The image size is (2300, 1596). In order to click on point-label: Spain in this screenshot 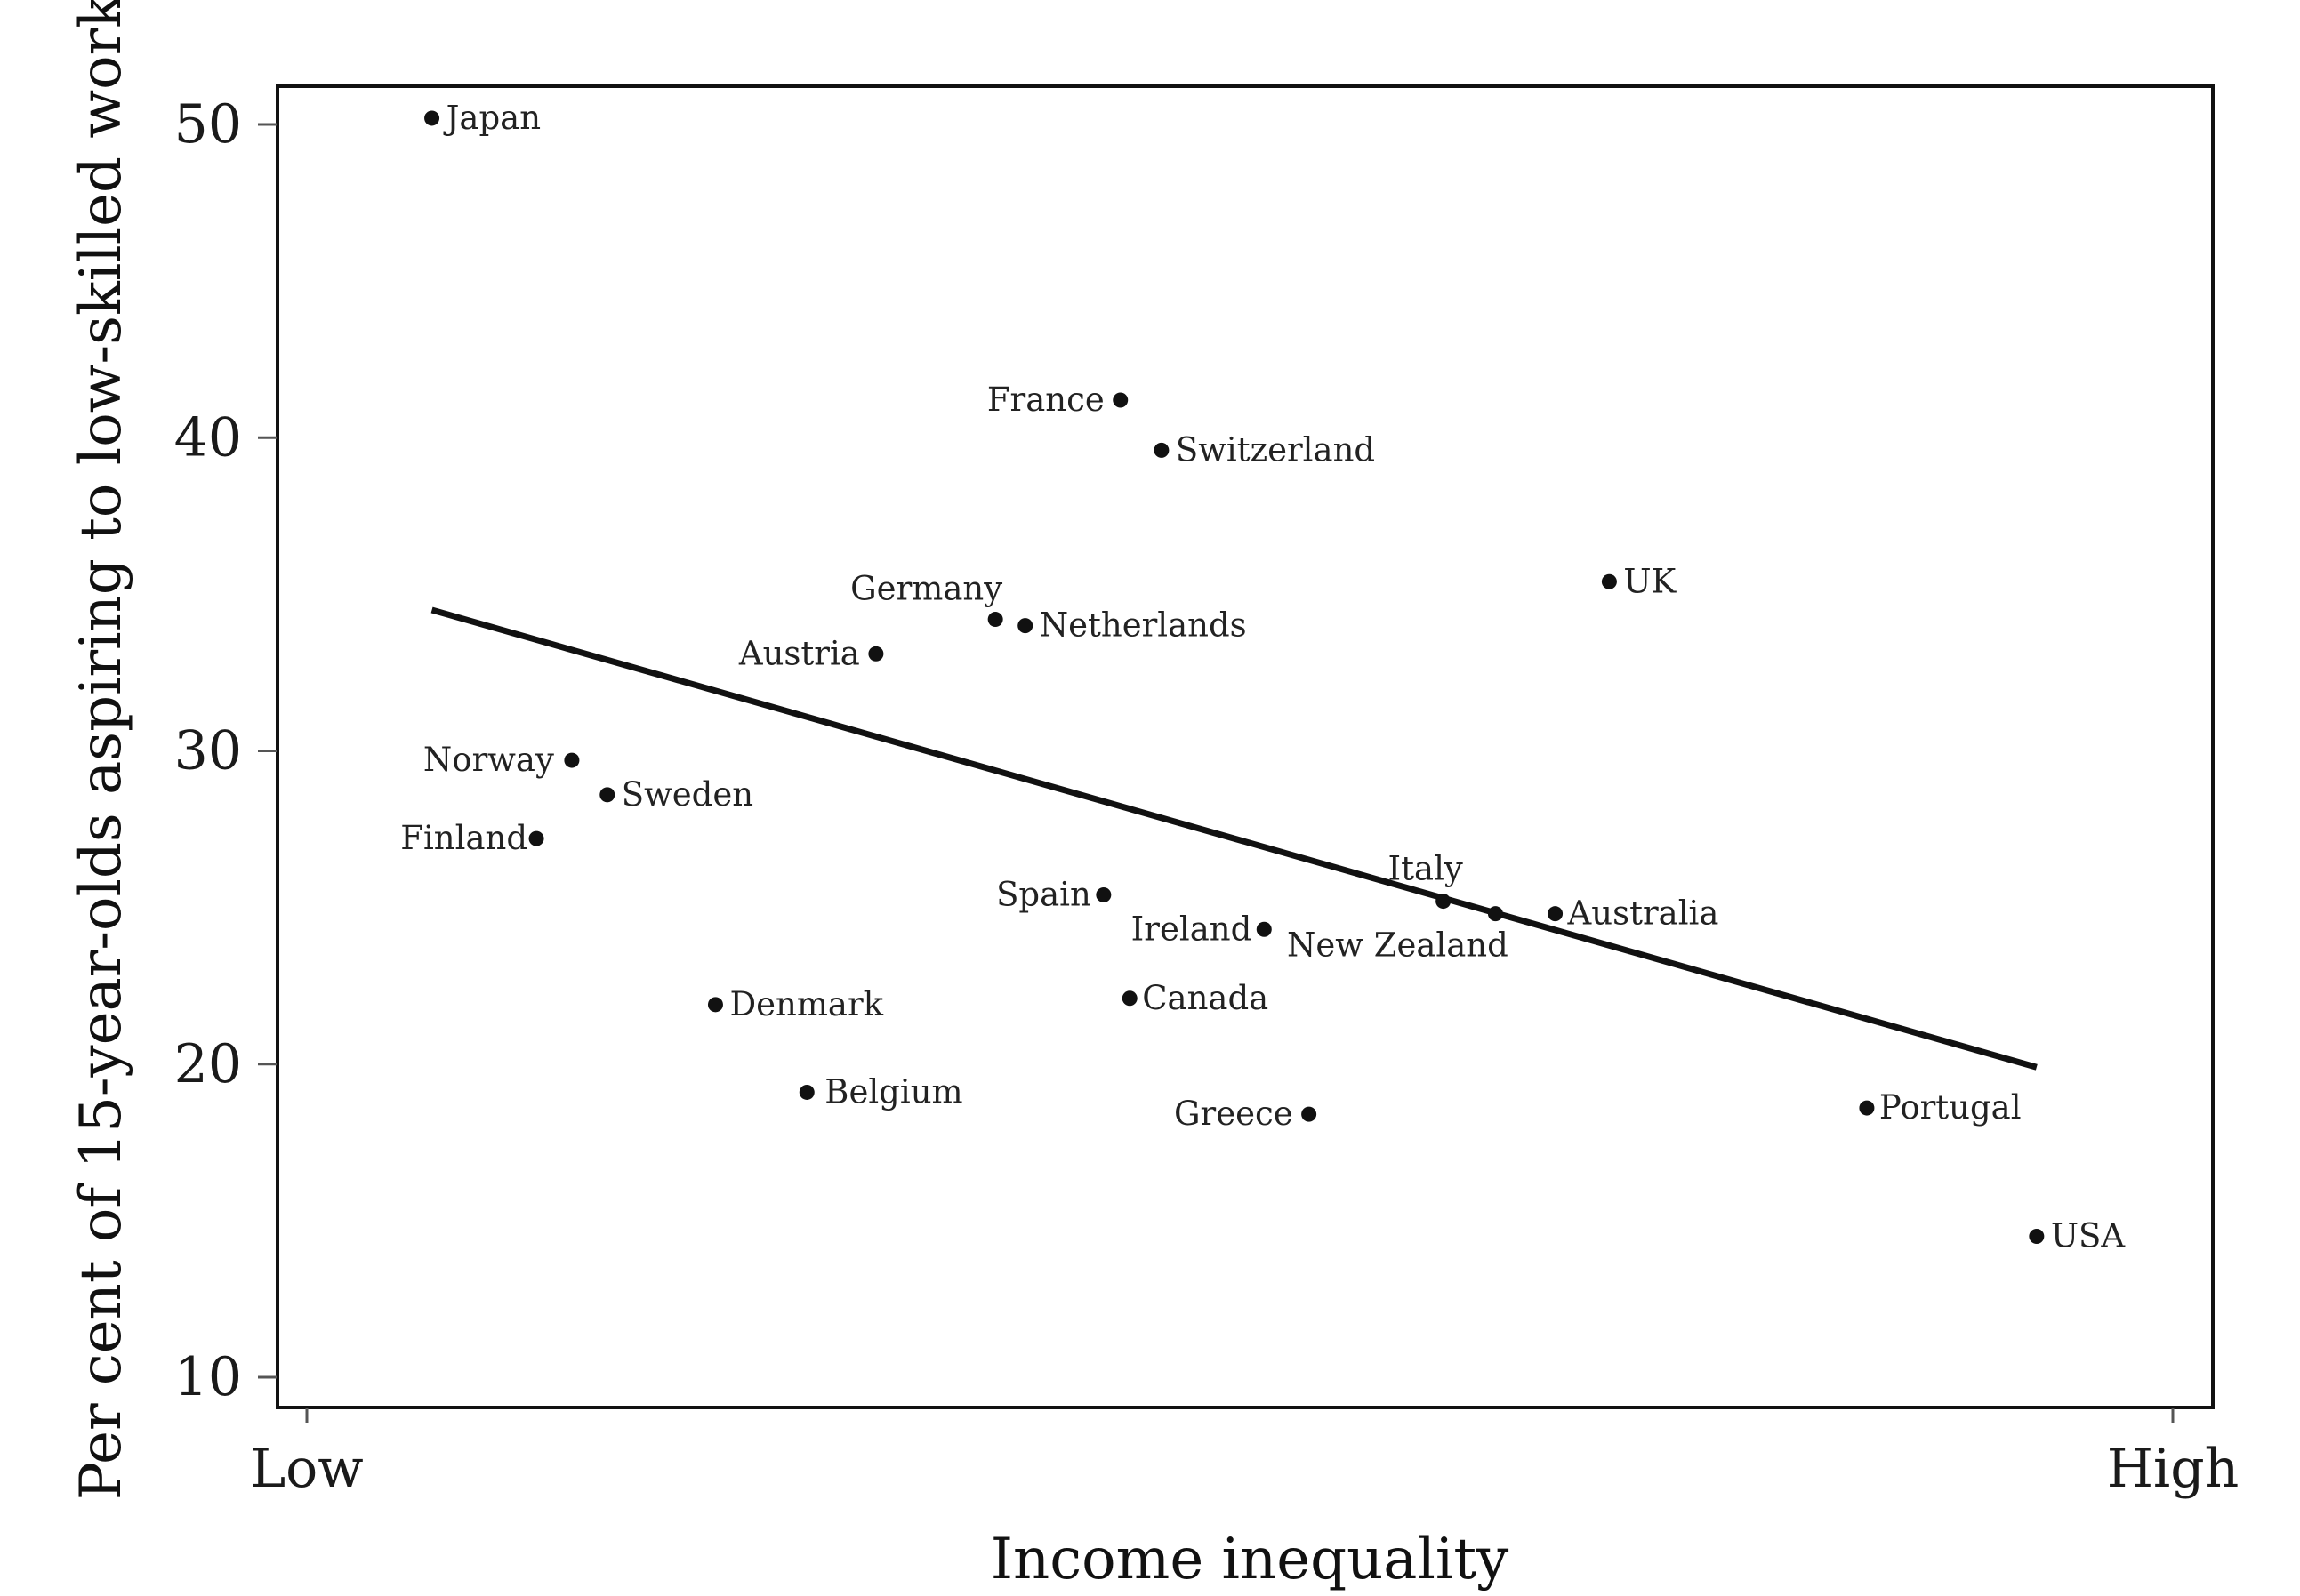, I will do `click(1043, 895)`.